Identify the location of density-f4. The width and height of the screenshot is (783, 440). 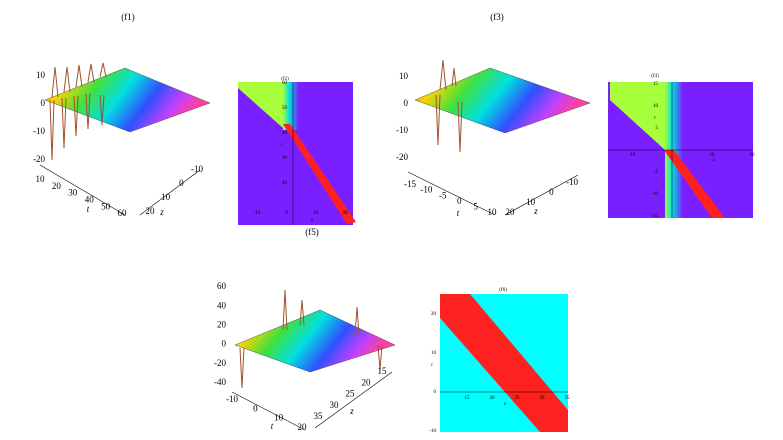
(680, 150).